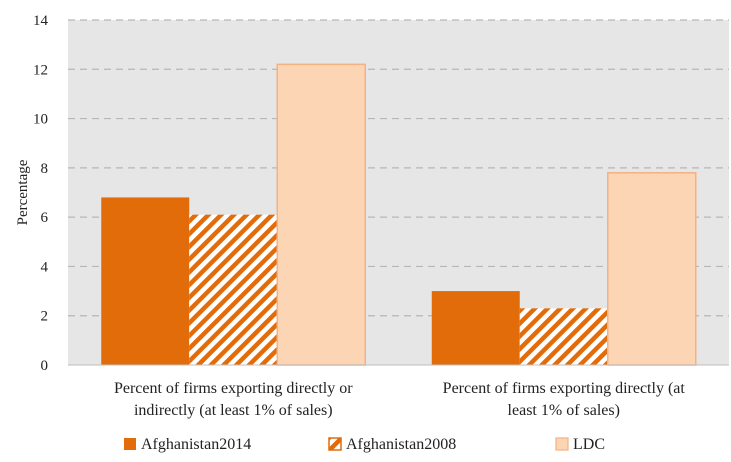  What do you see at coordinates (196, 444) in the screenshot?
I see `legend-label-afghanistan2014: Afghanistan2014` at bounding box center [196, 444].